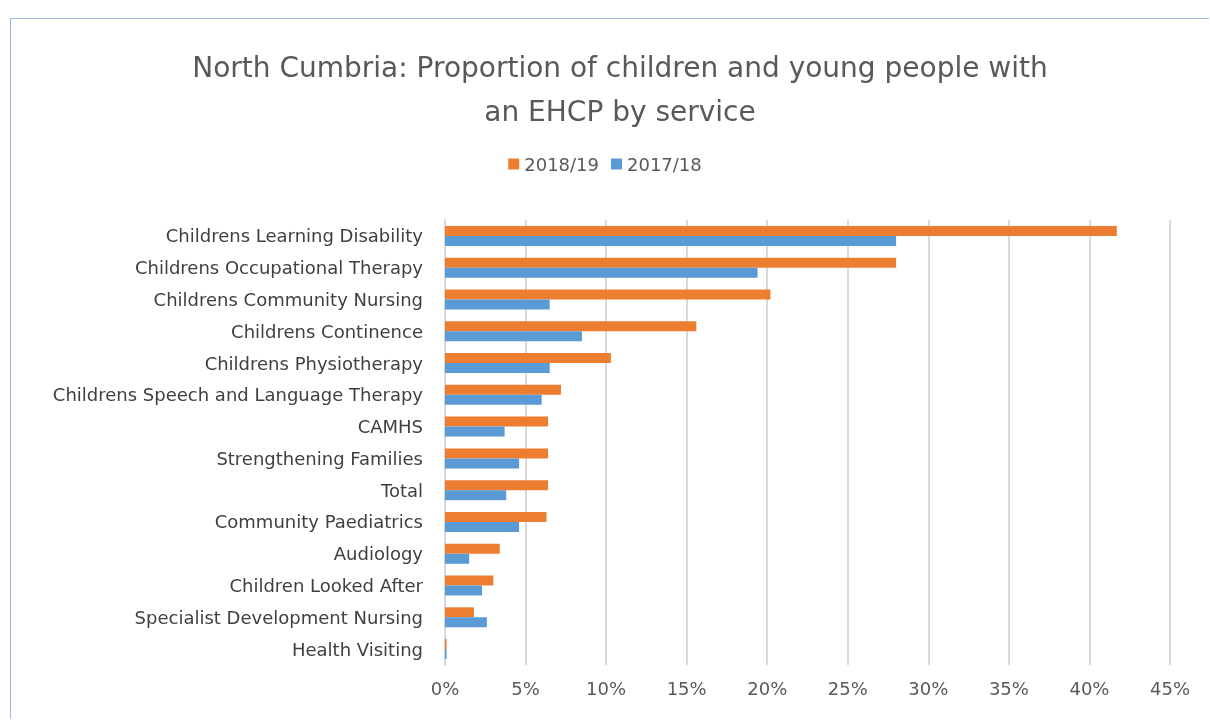  What do you see at coordinates (294, 236) in the screenshot?
I see `y-tick-label: Childrens Learning Disability` at bounding box center [294, 236].